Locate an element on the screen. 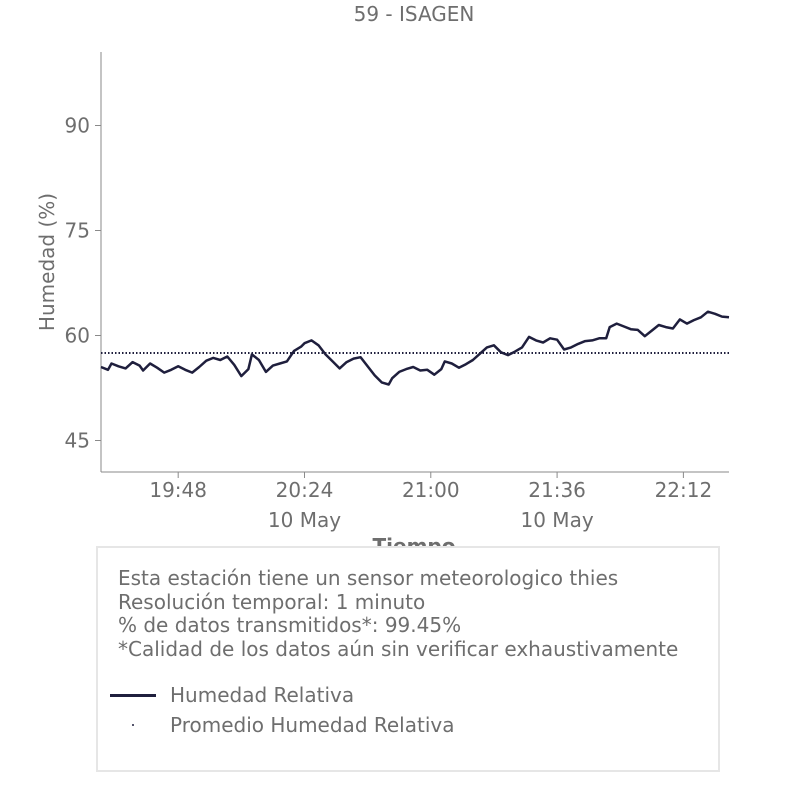 The height and width of the screenshot is (806, 806). legend-item-humedad: Humedad Relativa is located at coordinates (282, 695).